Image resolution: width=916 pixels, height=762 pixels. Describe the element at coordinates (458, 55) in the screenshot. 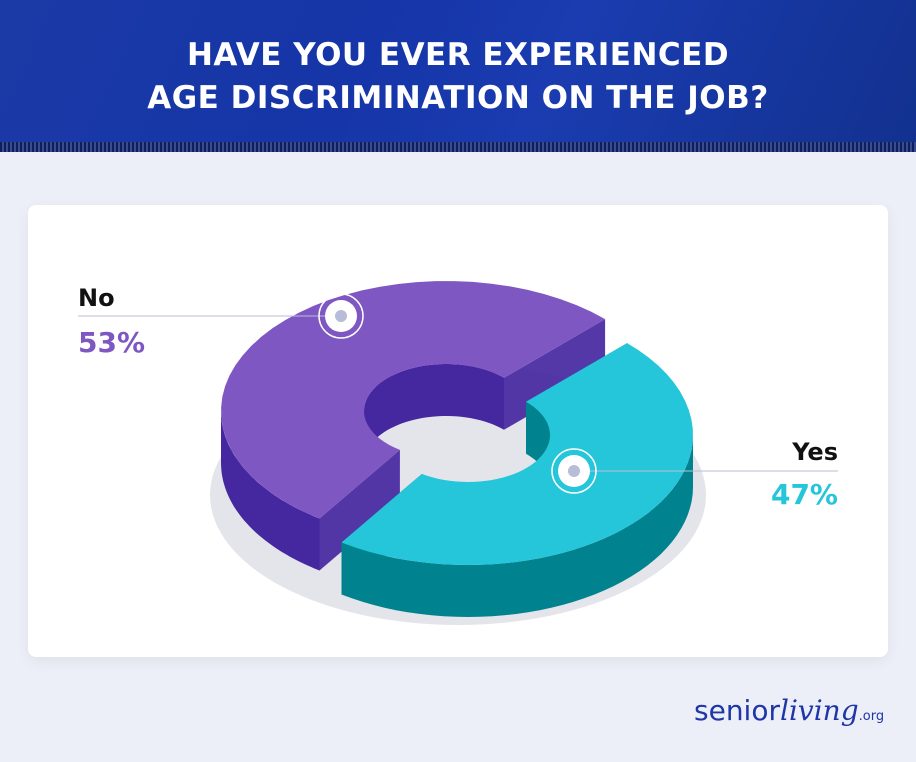

I see `title-line-1: HAVE YOU EVER EXPERIENCED` at that location.